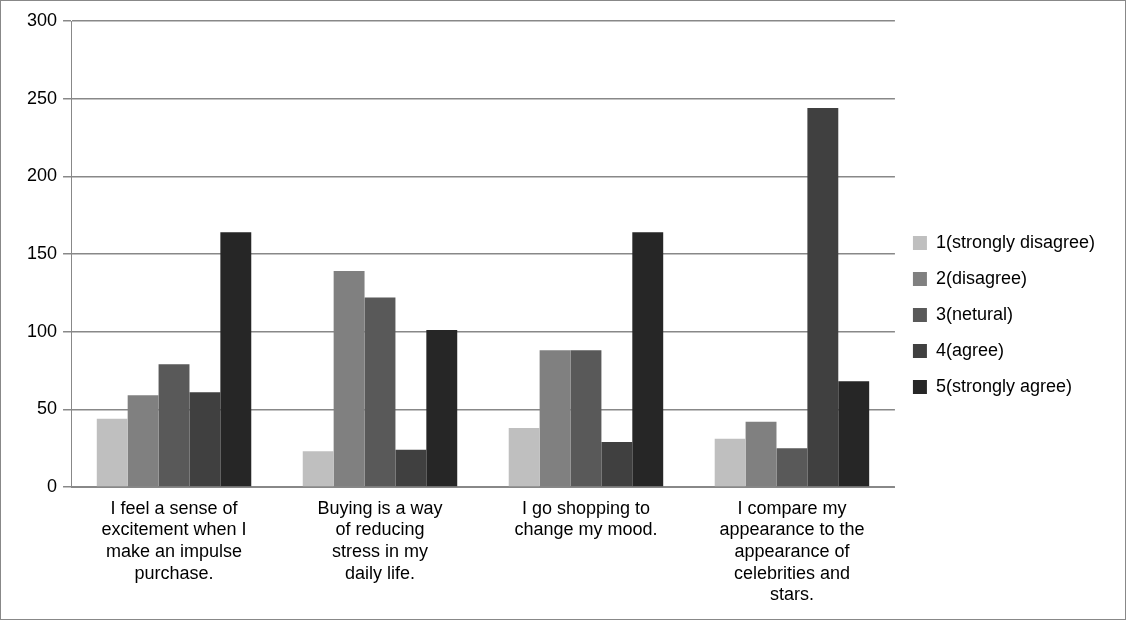  What do you see at coordinates (586, 518) in the screenshot?
I see `x-tick-label: I go shopping to change my mood.` at bounding box center [586, 518].